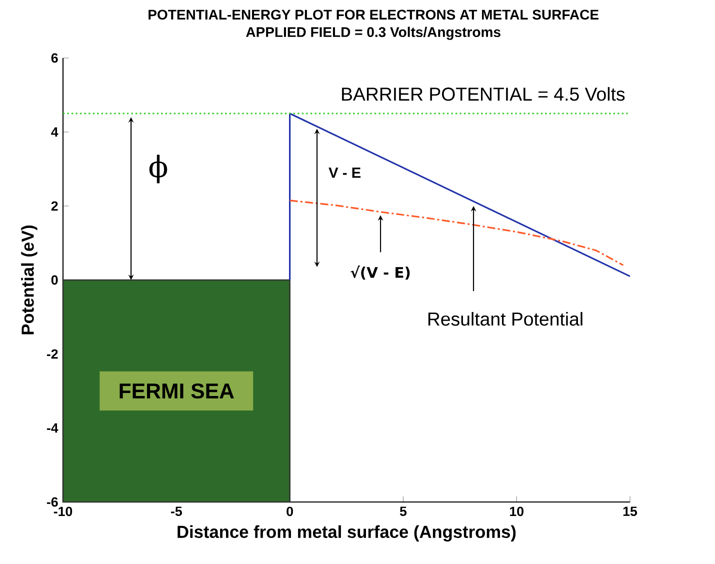 This screenshot has height=564, width=715. Describe the element at coordinates (52, 502) in the screenshot. I see `y-tick-label: -6` at that location.